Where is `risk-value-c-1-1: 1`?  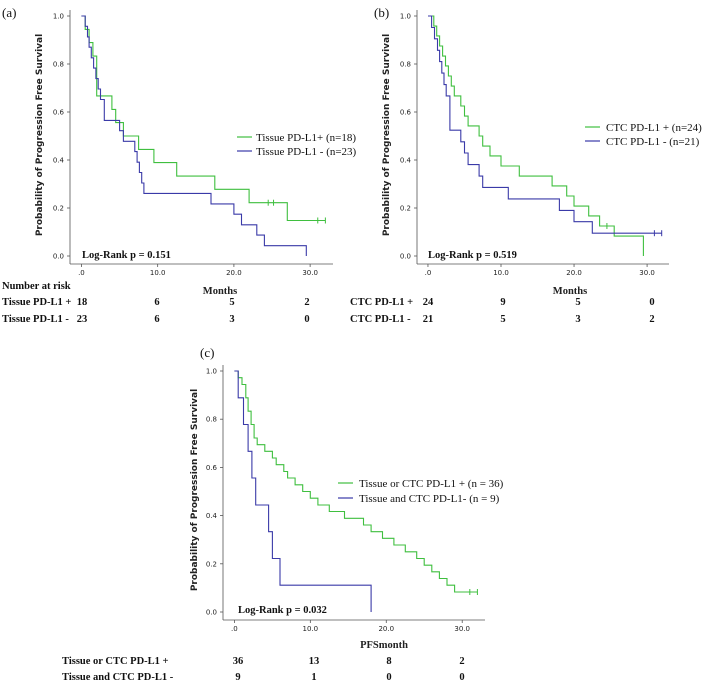
risk-value-c-1-1: 1 is located at coordinates (313, 677).